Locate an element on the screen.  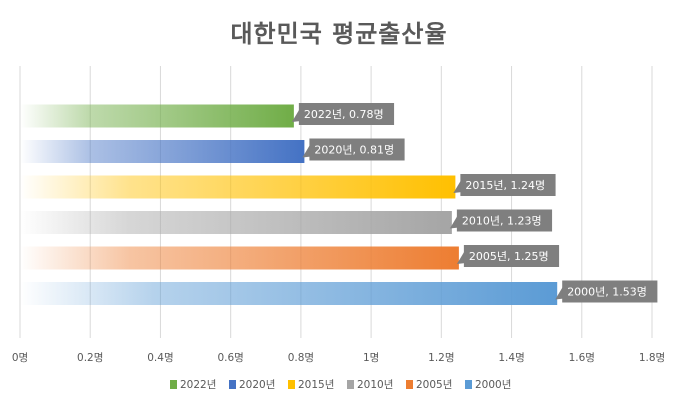
legend-item: 2010년 is located at coordinates (370, 385).